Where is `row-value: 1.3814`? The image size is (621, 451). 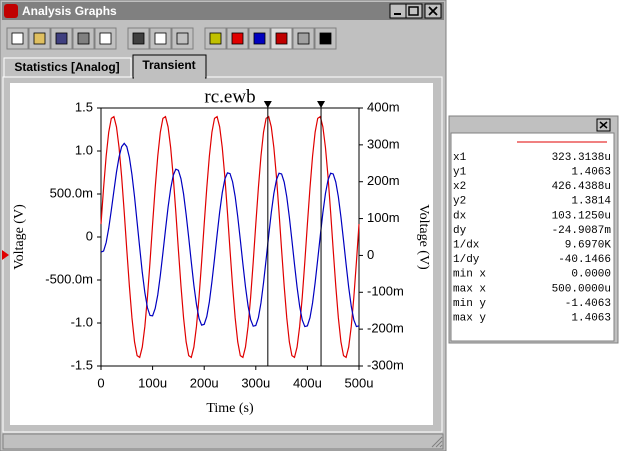 row-value: 1.3814 is located at coordinates (591, 202).